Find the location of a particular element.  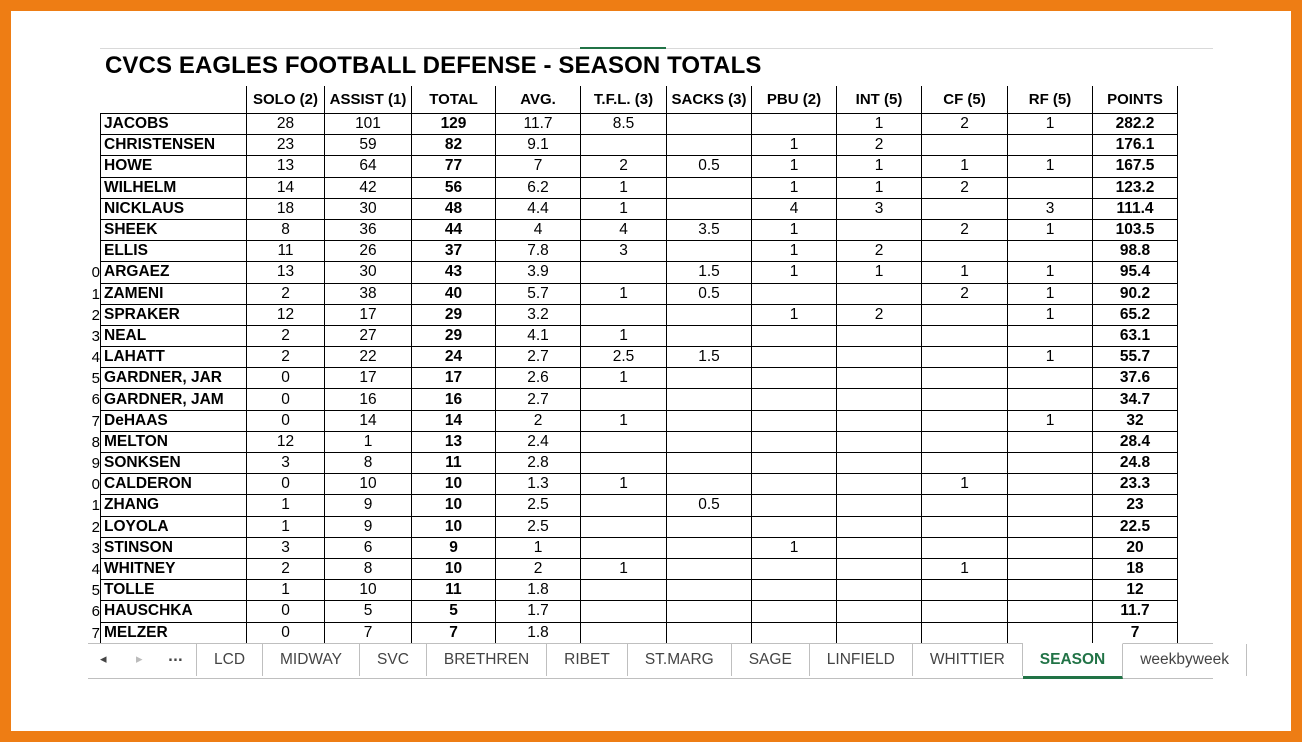

stat-cell: 59 is located at coordinates (368, 145).